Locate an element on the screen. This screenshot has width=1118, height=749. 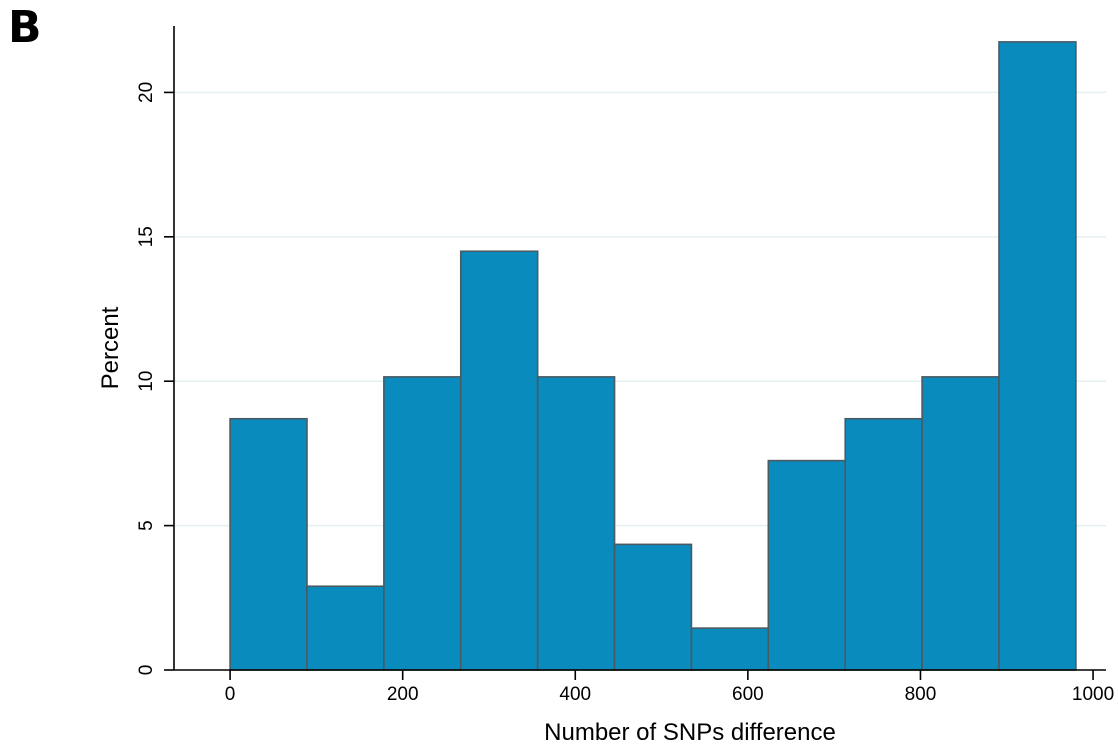
y-tick-label-0: 0 is located at coordinates (146, 670).